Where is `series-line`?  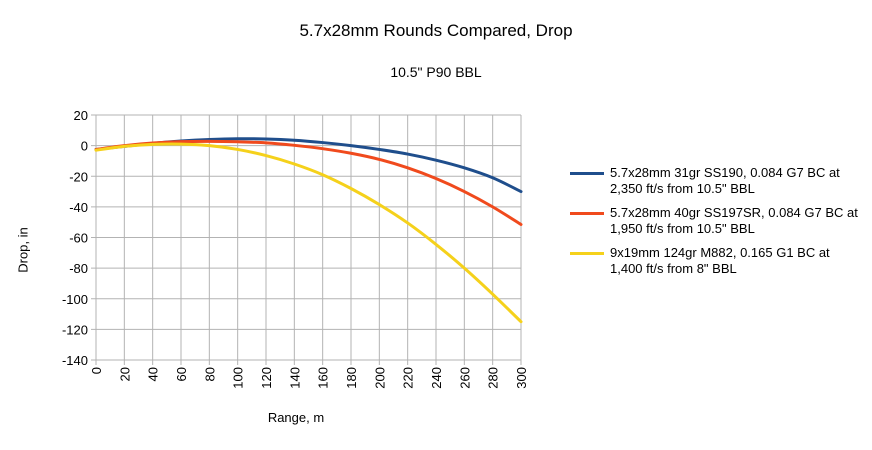
series-line is located at coordinates (308, 182).